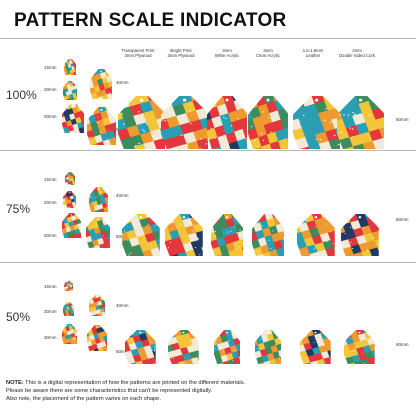 Image resolution: width=416 pixels, height=416 pixels. Describe the element at coordinates (150, 20) in the screenshot. I see `page-title: PATTERN SCALE INDICATOR` at that location.